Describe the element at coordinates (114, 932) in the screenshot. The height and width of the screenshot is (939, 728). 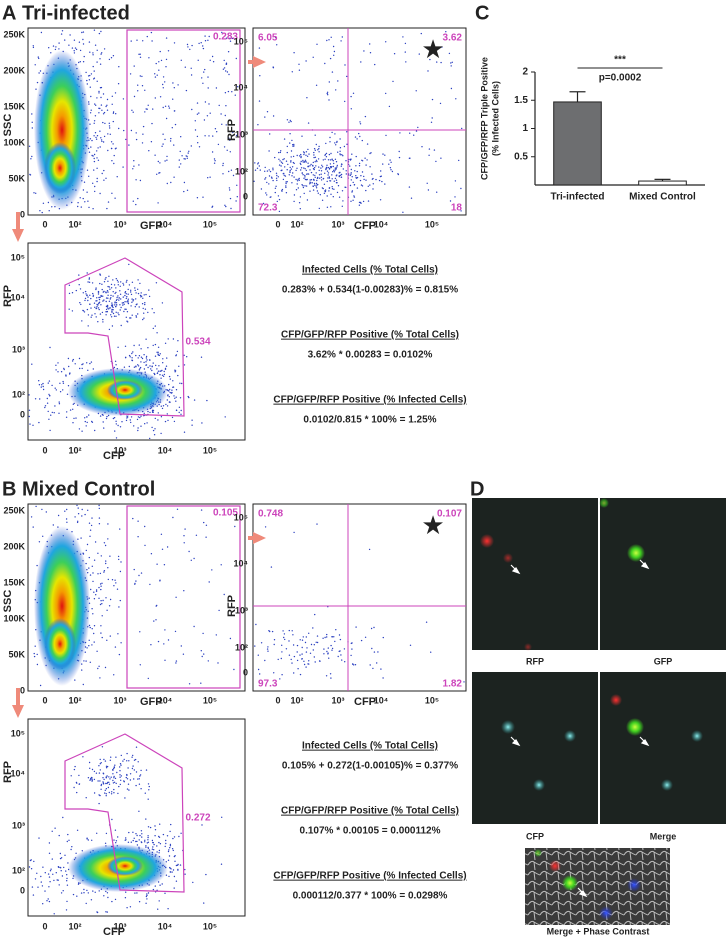
I see `x-axis-label: CFP` at that location.